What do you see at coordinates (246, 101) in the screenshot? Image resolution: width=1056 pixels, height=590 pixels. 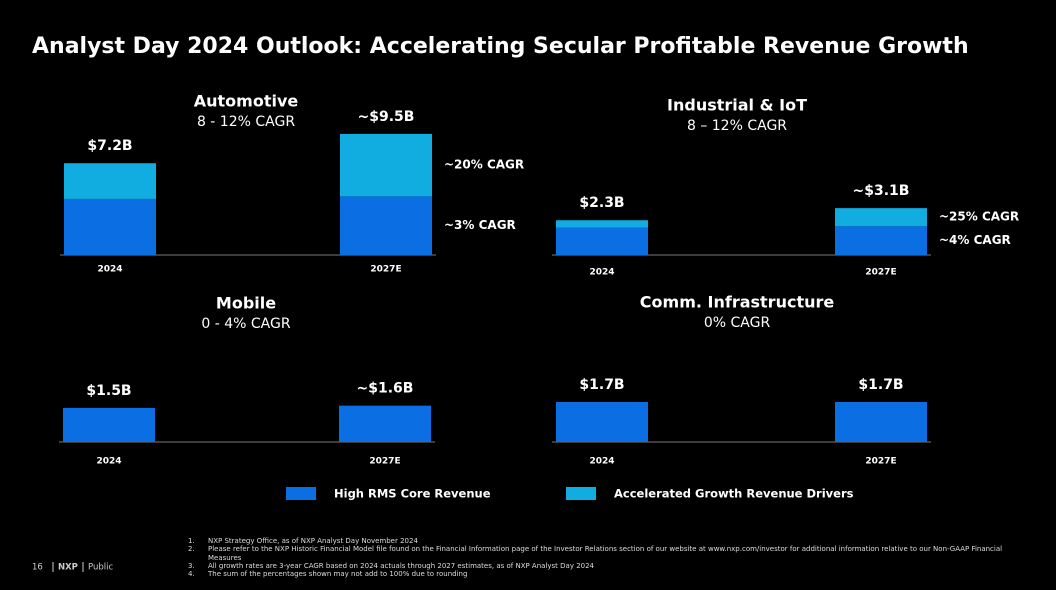 I see `chart-title: Automotive` at bounding box center [246, 101].